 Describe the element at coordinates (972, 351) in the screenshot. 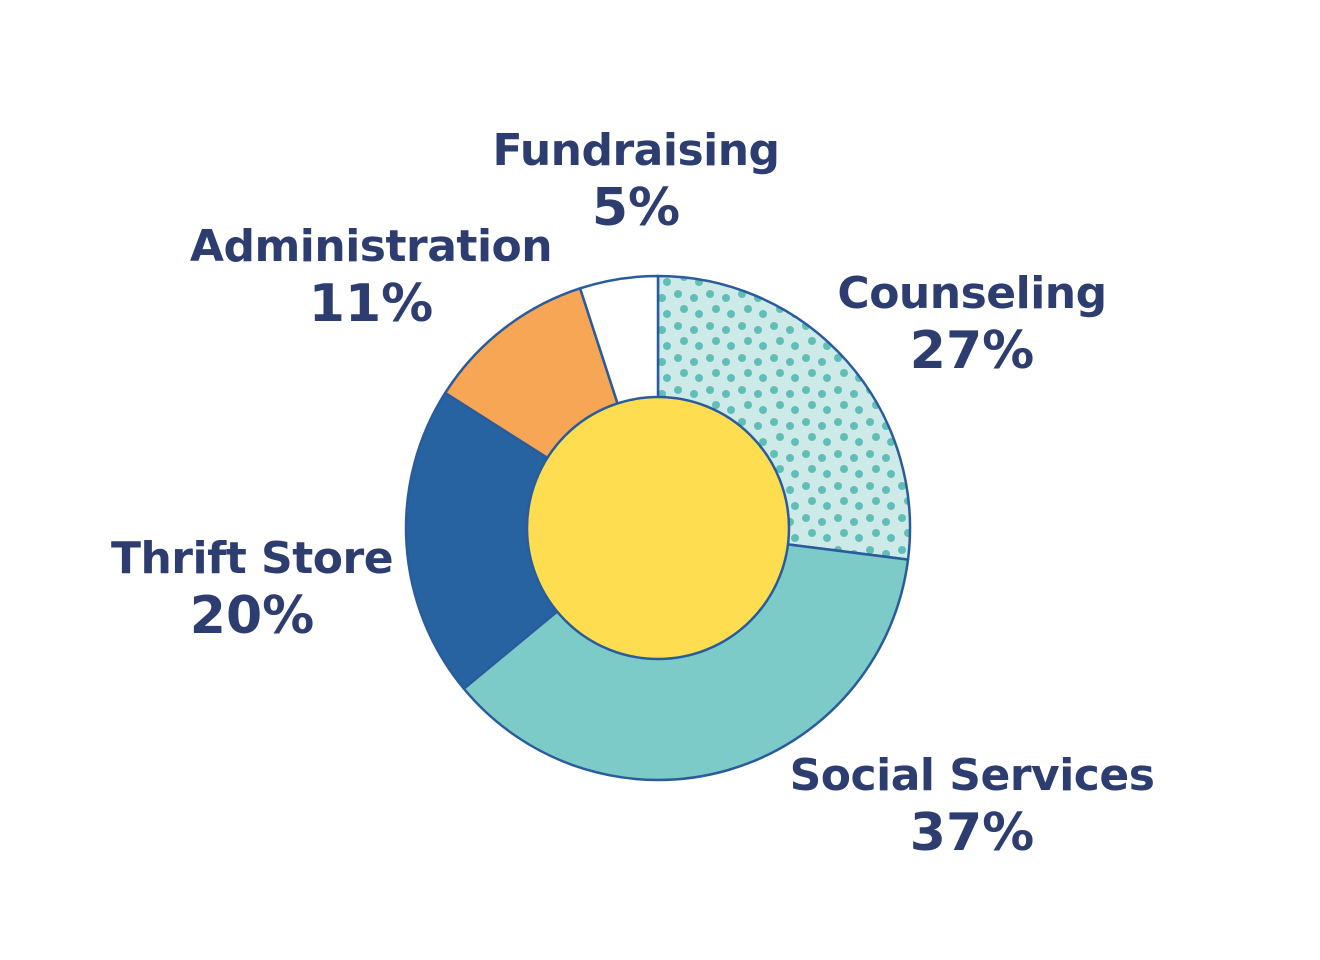

I see `slice-percent: 27%` at that location.